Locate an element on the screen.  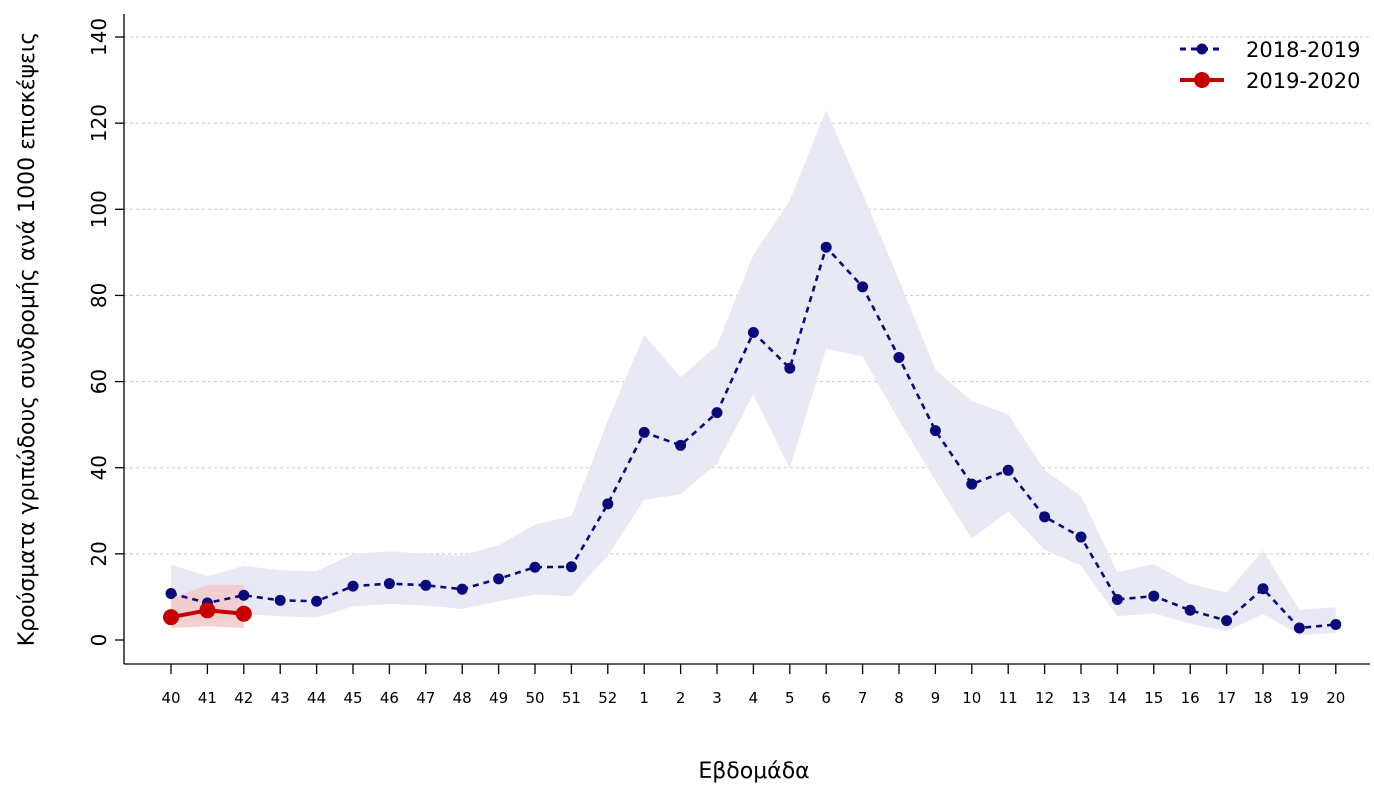
x-tick-label-40: 40 is located at coordinates (170, 698).